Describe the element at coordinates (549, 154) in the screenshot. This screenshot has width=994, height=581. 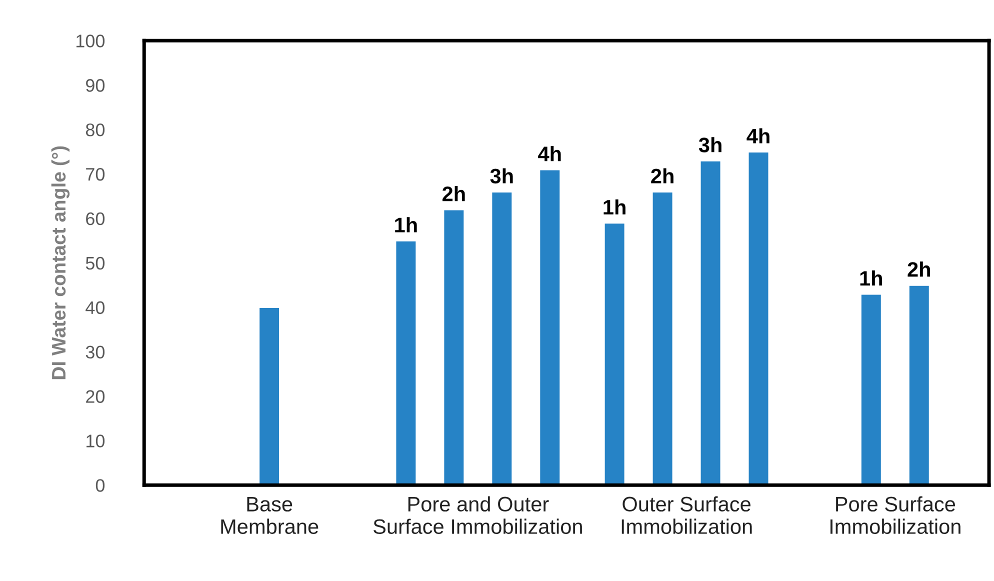
I see `text: 4h` at that location.